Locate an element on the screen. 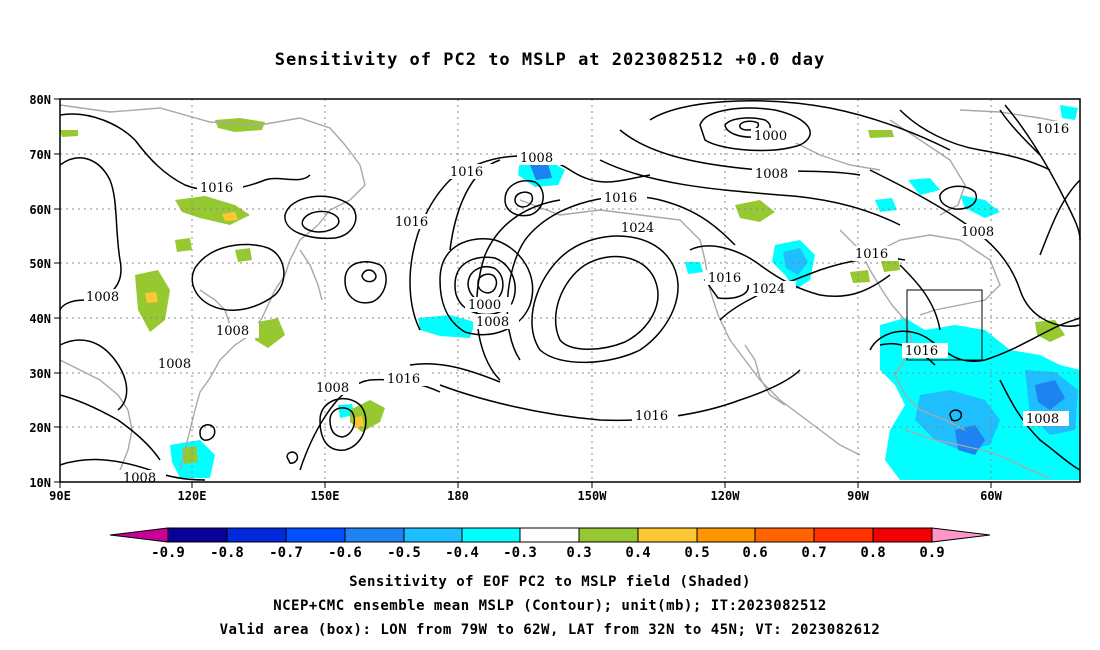 This screenshot has height=650, width=1100. colorbar-label: 0.8 is located at coordinates (872, 553).